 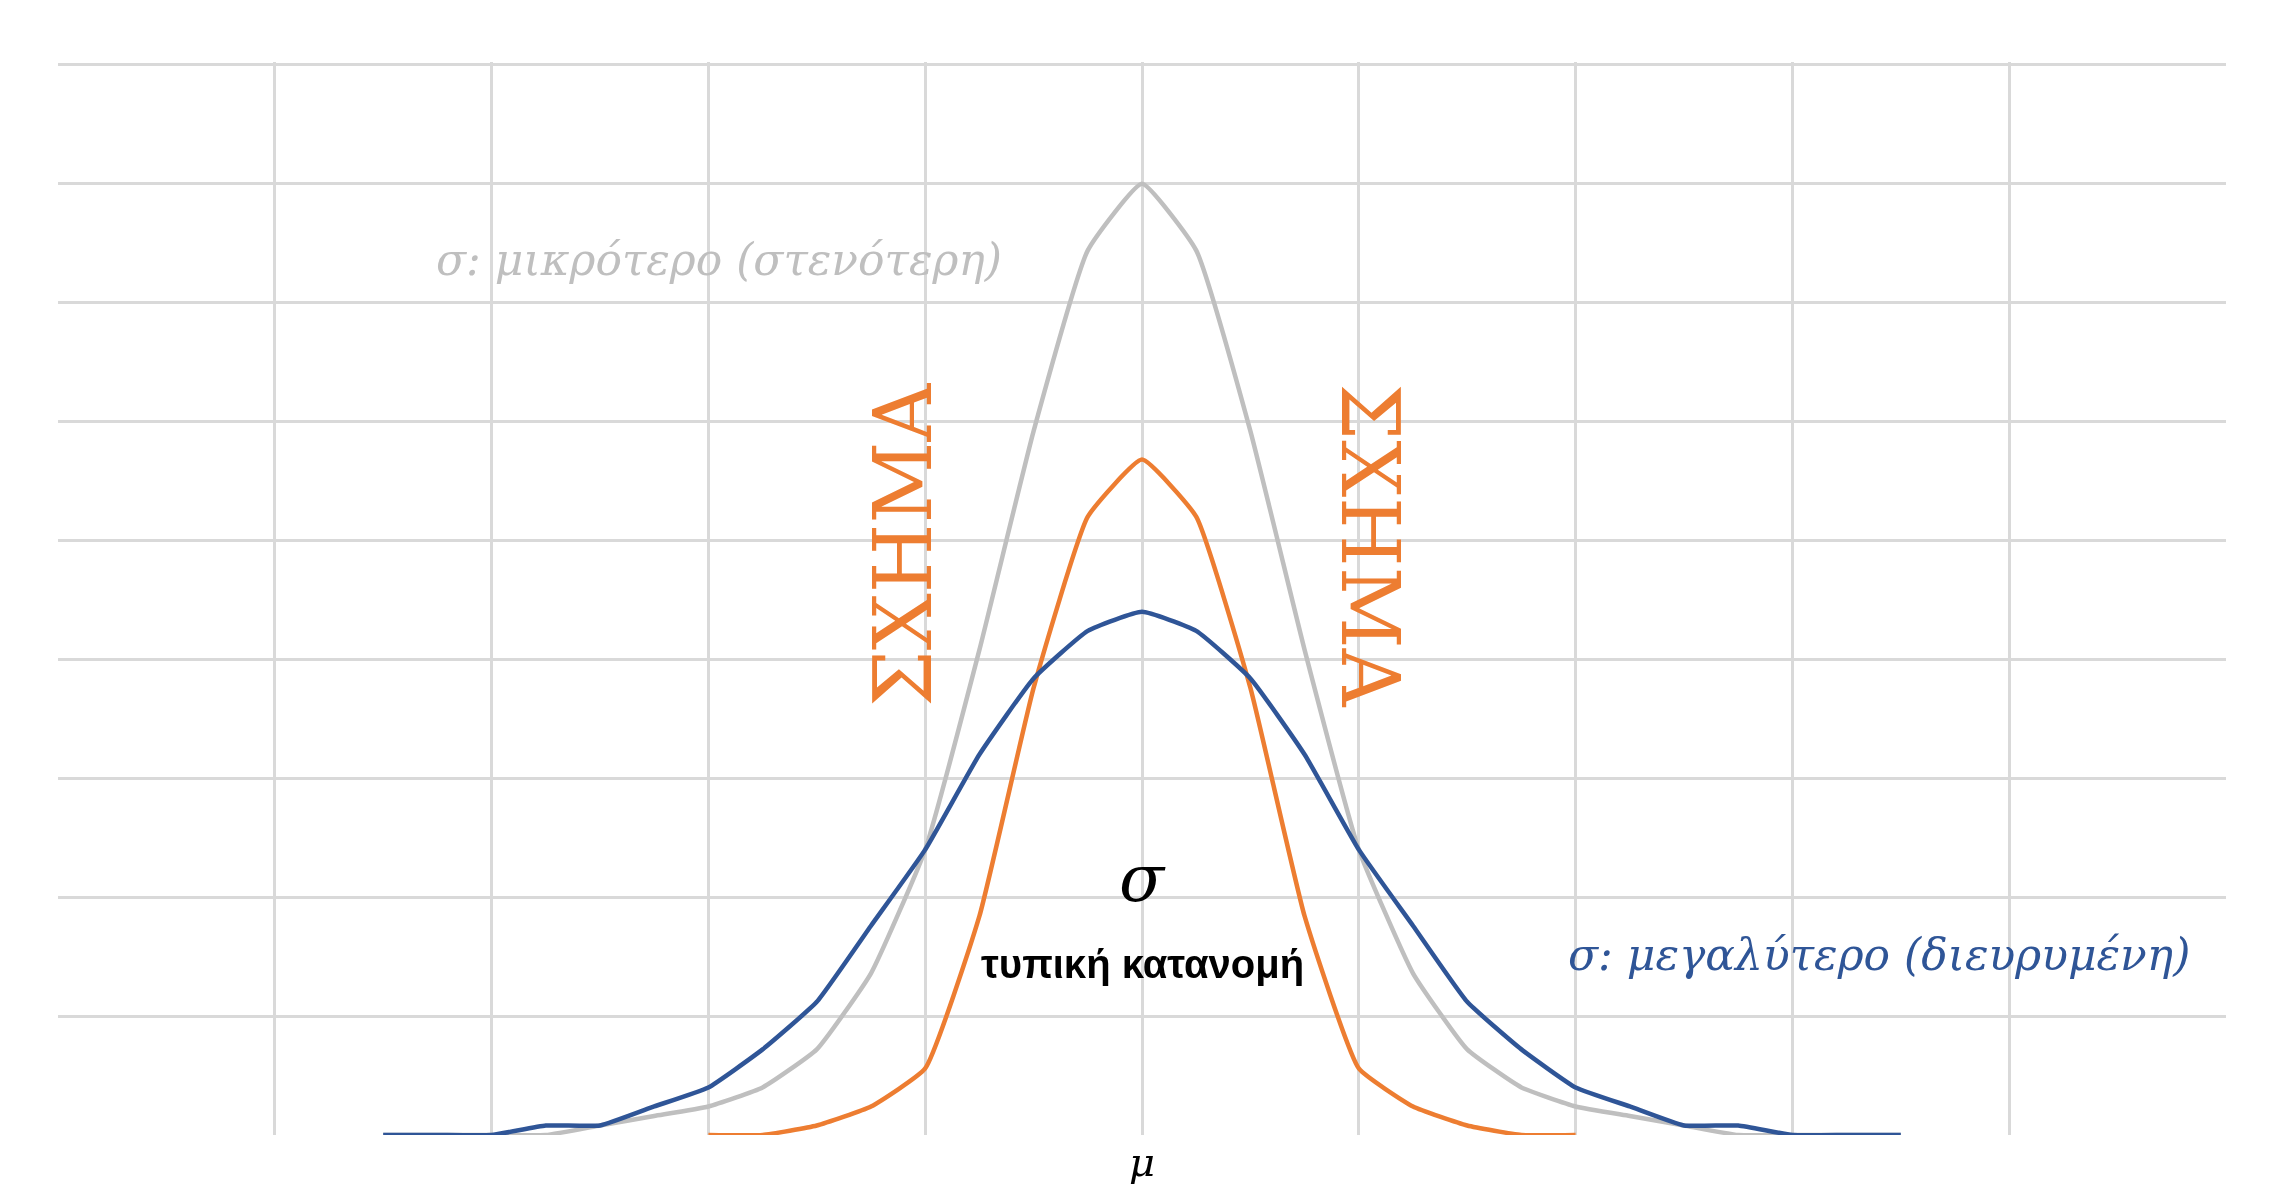 What do you see at coordinates (1879, 954) in the screenshot?
I see `annotation: σ: μεγαλύτερο (διευρυμένη)` at bounding box center [1879, 954].